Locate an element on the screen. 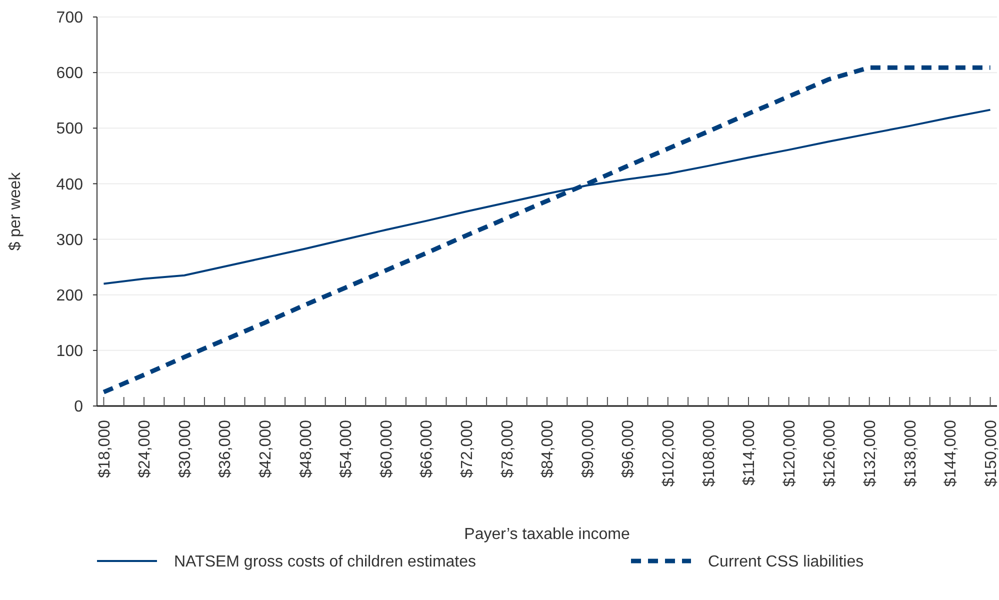  x-tick-label: $66,000 is located at coordinates (427, 449).